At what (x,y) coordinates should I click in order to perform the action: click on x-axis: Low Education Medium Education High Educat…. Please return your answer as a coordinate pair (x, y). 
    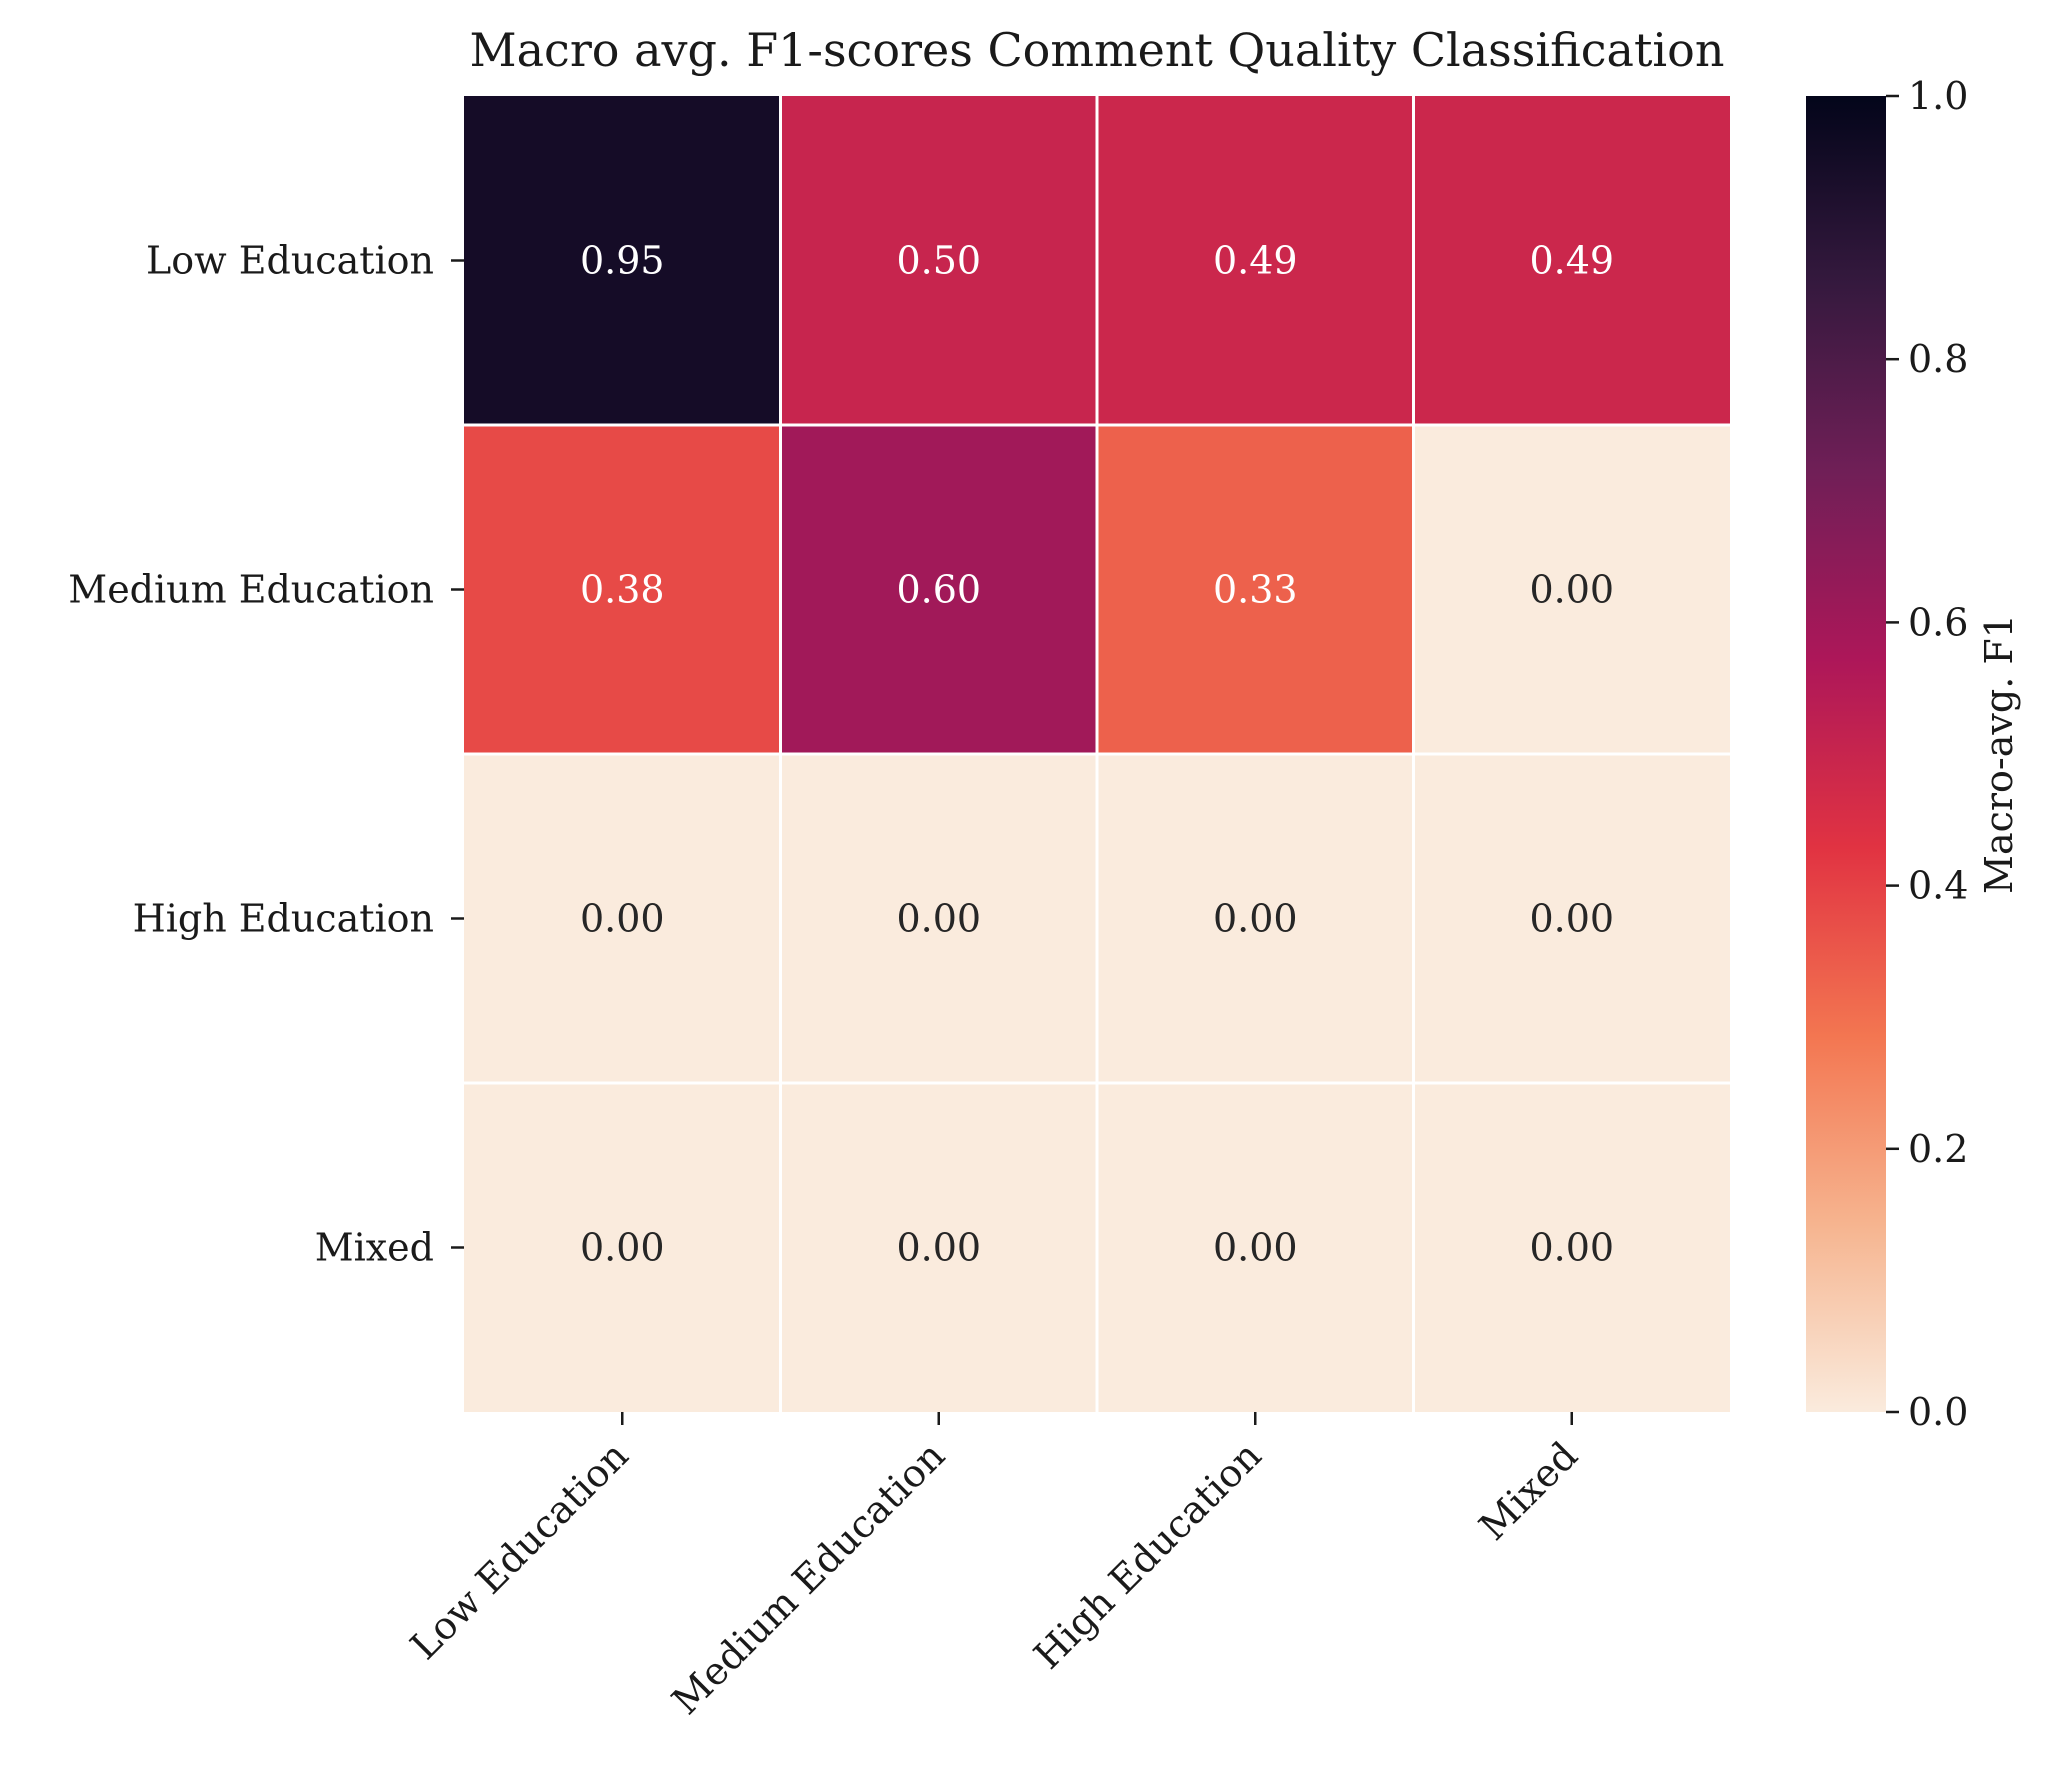
    Looking at the image, I should click on (994, 1567).